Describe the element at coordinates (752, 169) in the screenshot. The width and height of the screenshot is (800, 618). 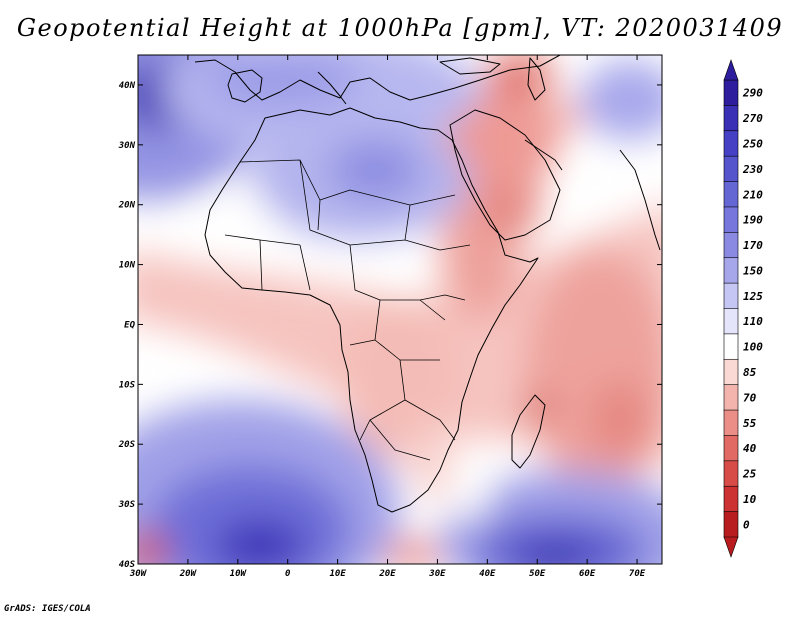
I see `colorbar-label: 230` at that location.